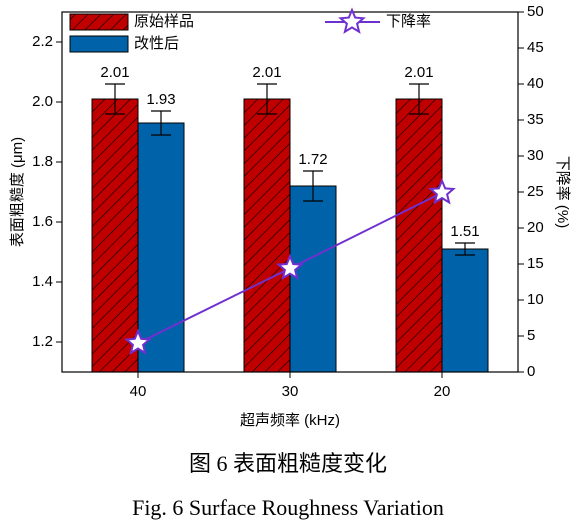 The image size is (576, 532). Describe the element at coordinates (408, 21) in the screenshot. I see `legend-label: 下降率` at that location.